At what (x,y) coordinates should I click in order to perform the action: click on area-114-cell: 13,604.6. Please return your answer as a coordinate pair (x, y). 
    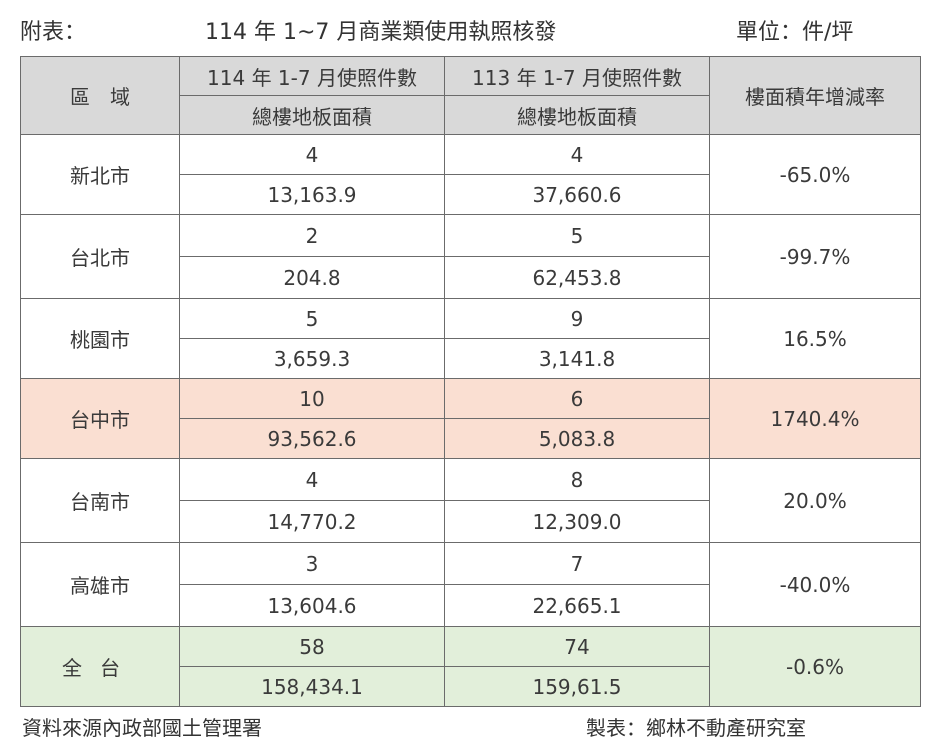
    Looking at the image, I should click on (312, 605).